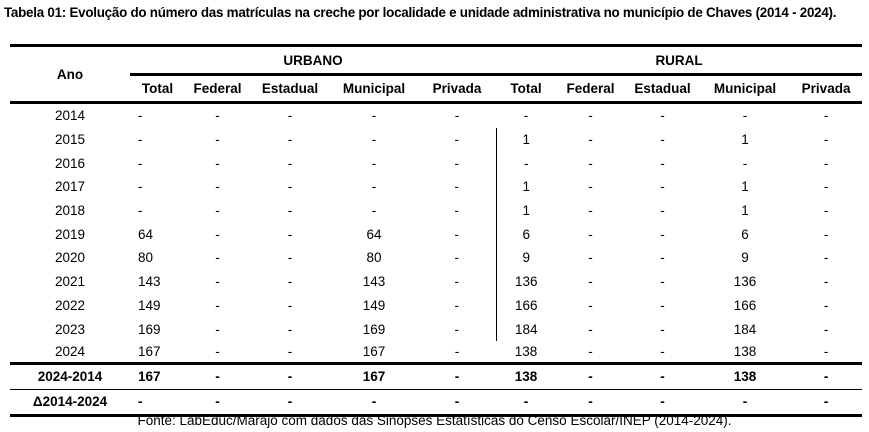  What do you see at coordinates (745, 282) in the screenshot?
I see `value-cell: 136` at bounding box center [745, 282].